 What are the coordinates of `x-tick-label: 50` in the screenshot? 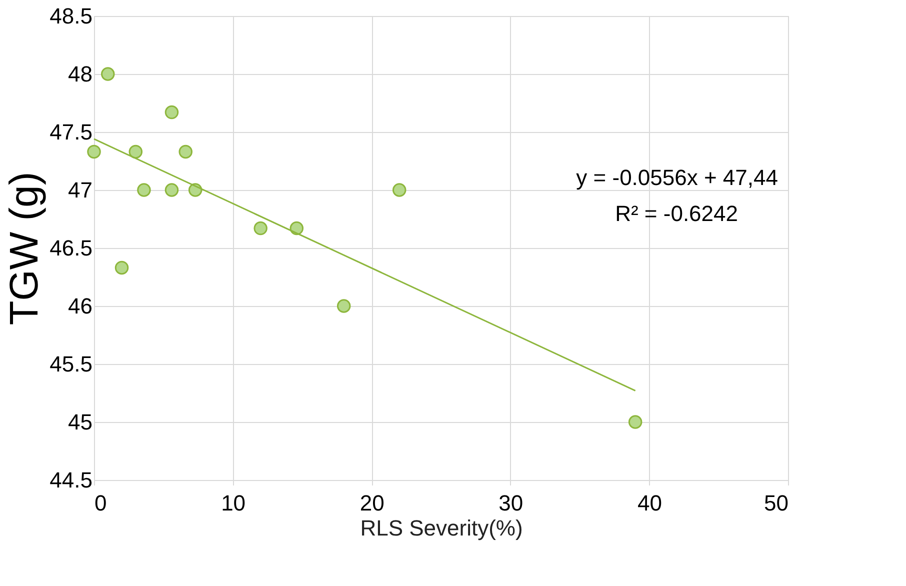 It's located at (776, 503).